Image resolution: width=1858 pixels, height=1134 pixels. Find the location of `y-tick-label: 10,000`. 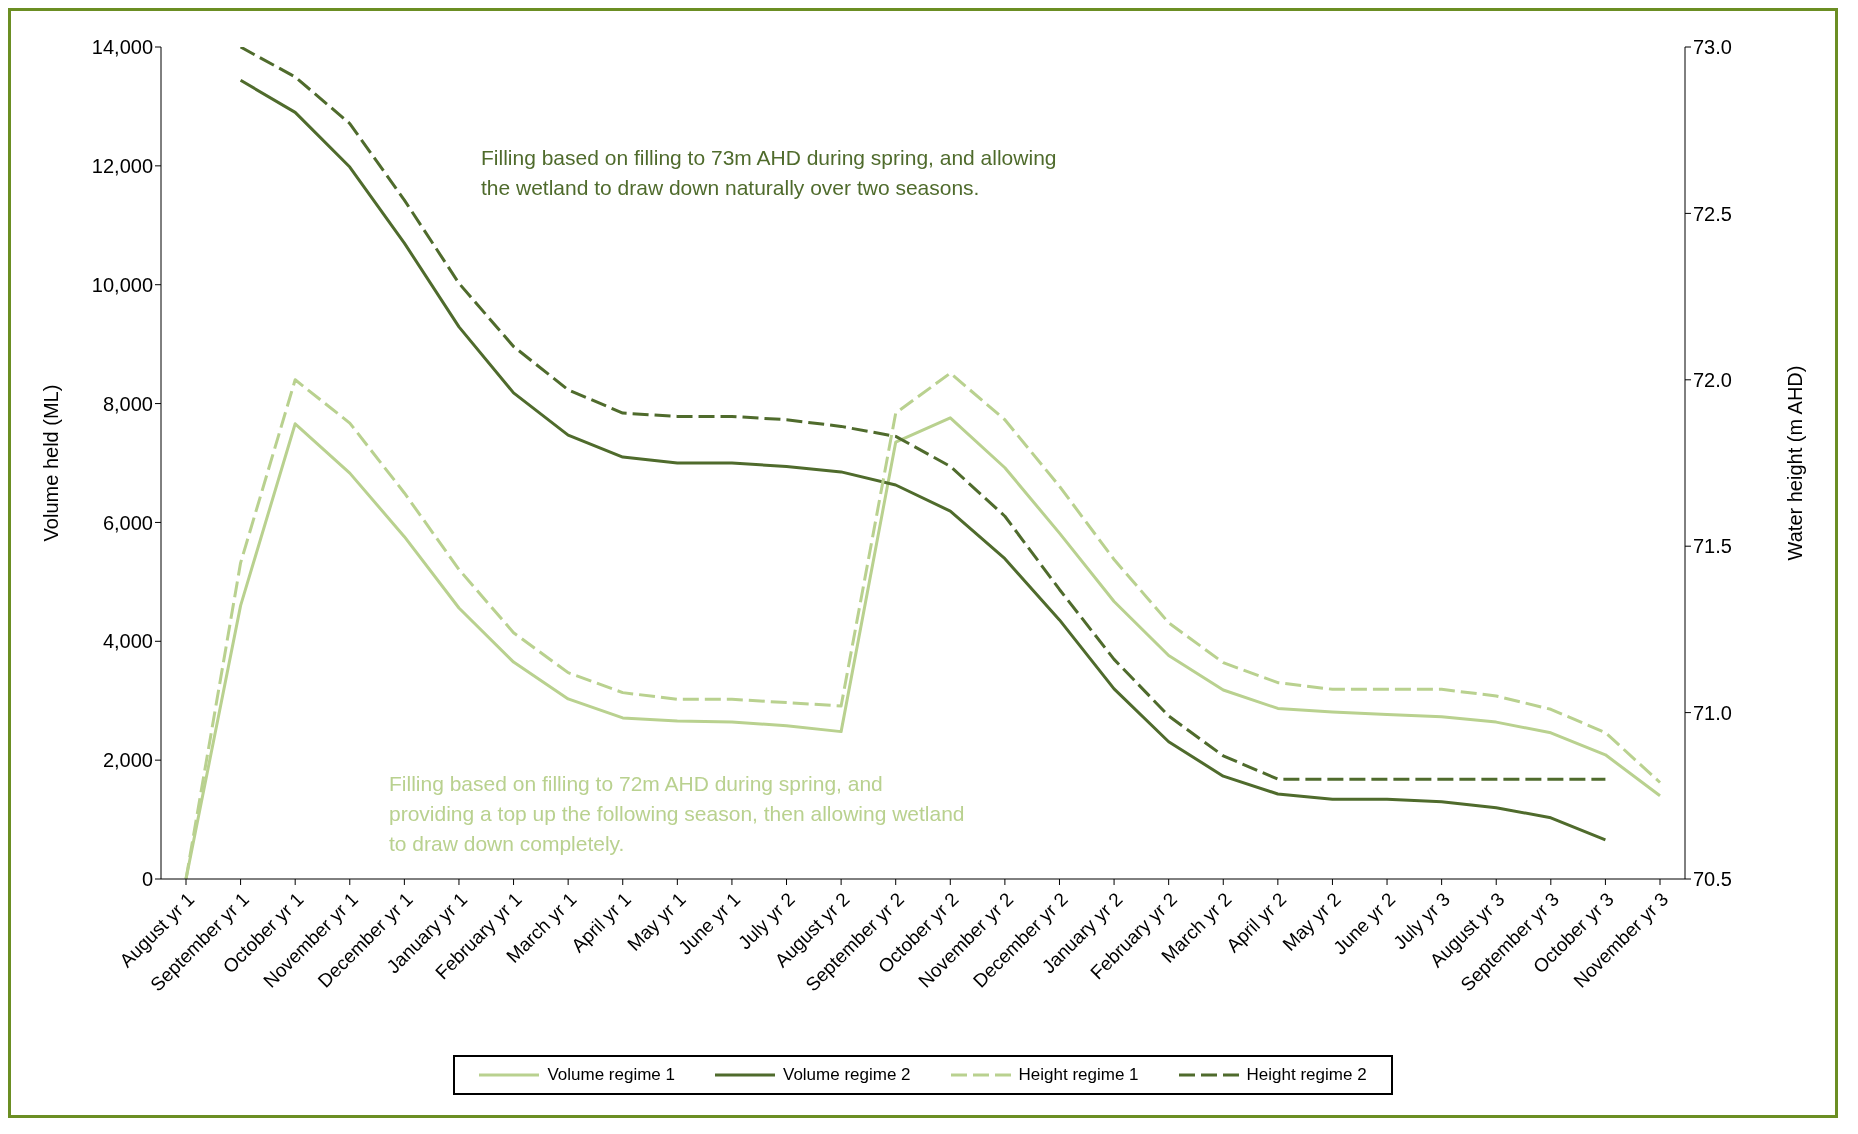

y-tick-label: 10,000 is located at coordinates (122, 284).